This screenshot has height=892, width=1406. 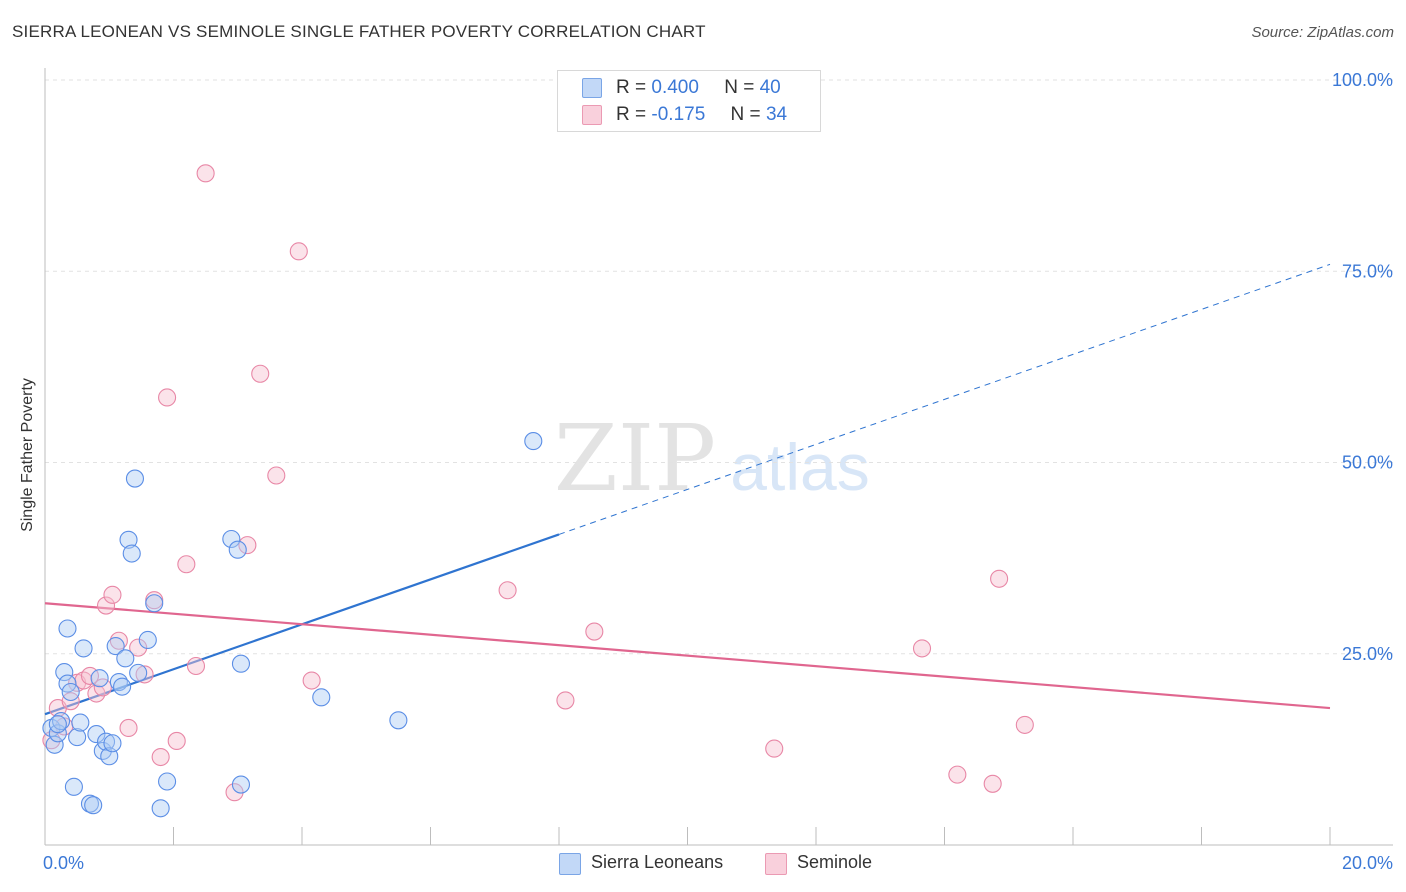 I want to click on trend-line-seminole, so click(x=687, y=656).